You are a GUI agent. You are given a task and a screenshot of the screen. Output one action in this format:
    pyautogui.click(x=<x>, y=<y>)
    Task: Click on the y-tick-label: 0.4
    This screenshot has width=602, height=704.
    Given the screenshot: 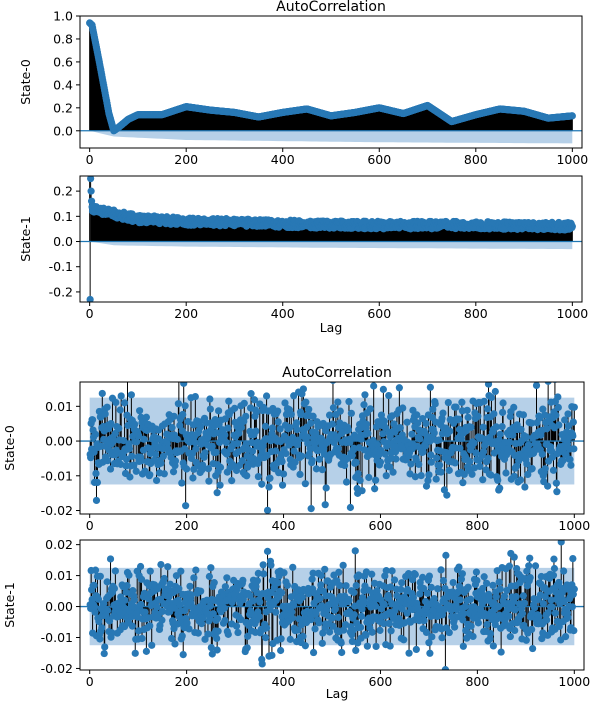 What is the action you would take?
    pyautogui.click(x=63, y=84)
    